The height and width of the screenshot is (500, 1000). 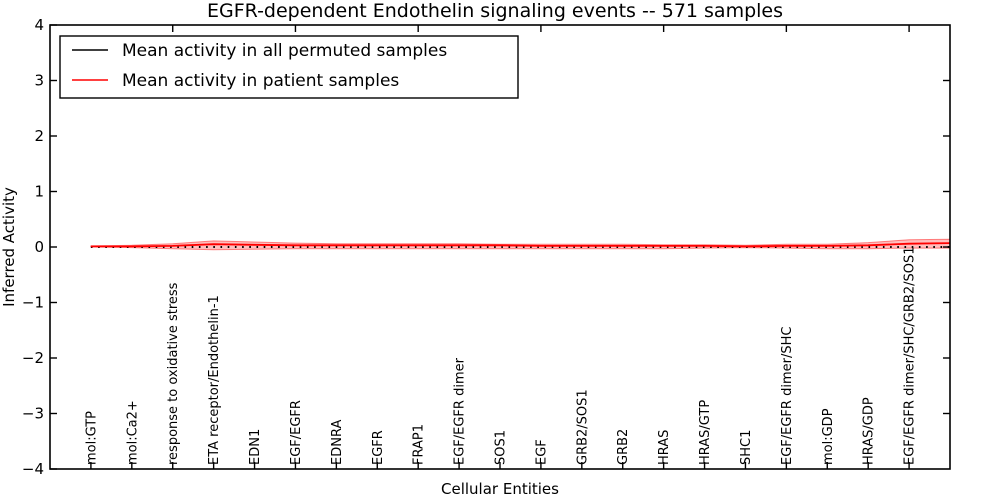 I want to click on x-tick-label: EGF, so click(x=541, y=452).